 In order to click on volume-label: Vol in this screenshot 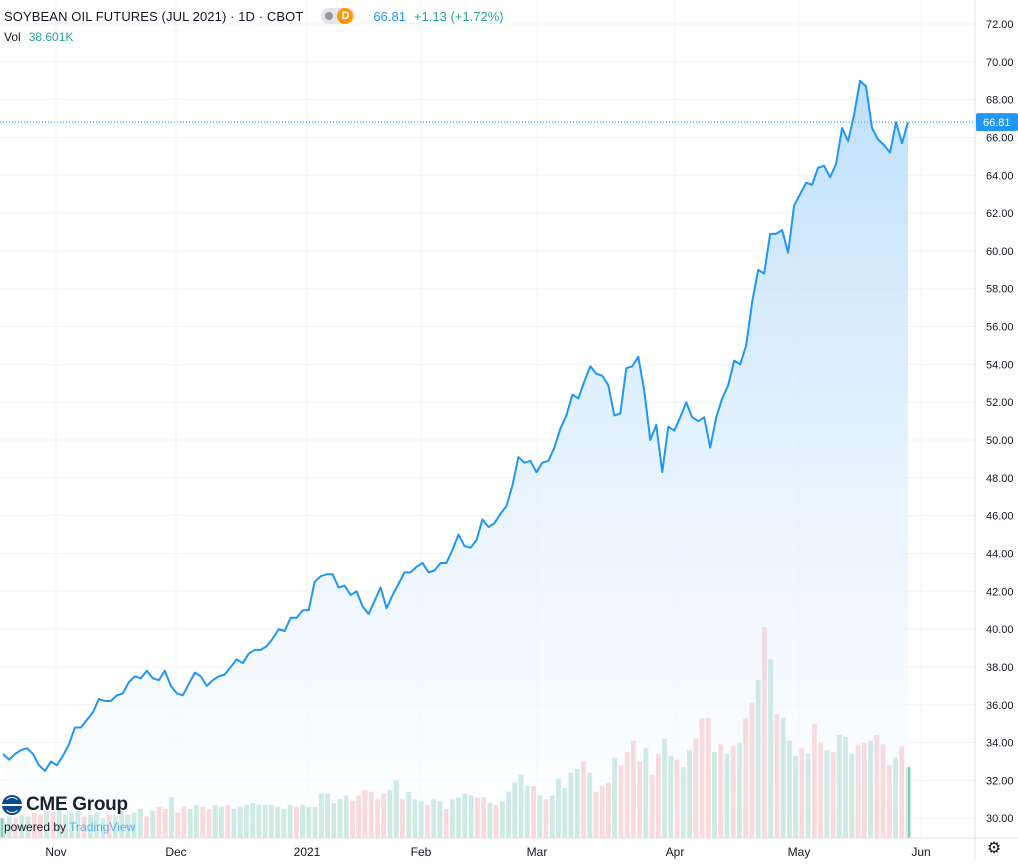, I will do `click(12, 37)`.